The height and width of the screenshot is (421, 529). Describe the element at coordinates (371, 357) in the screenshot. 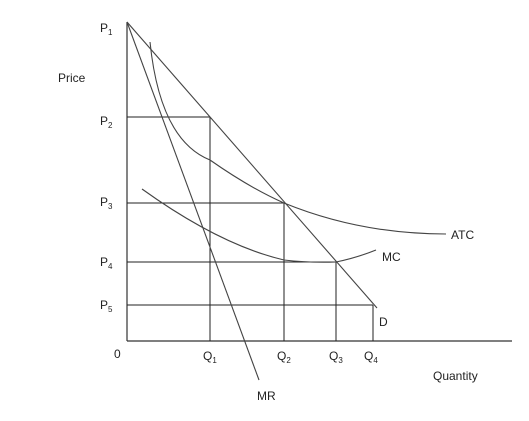

I see `quantity-label-q4: Q4` at that location.